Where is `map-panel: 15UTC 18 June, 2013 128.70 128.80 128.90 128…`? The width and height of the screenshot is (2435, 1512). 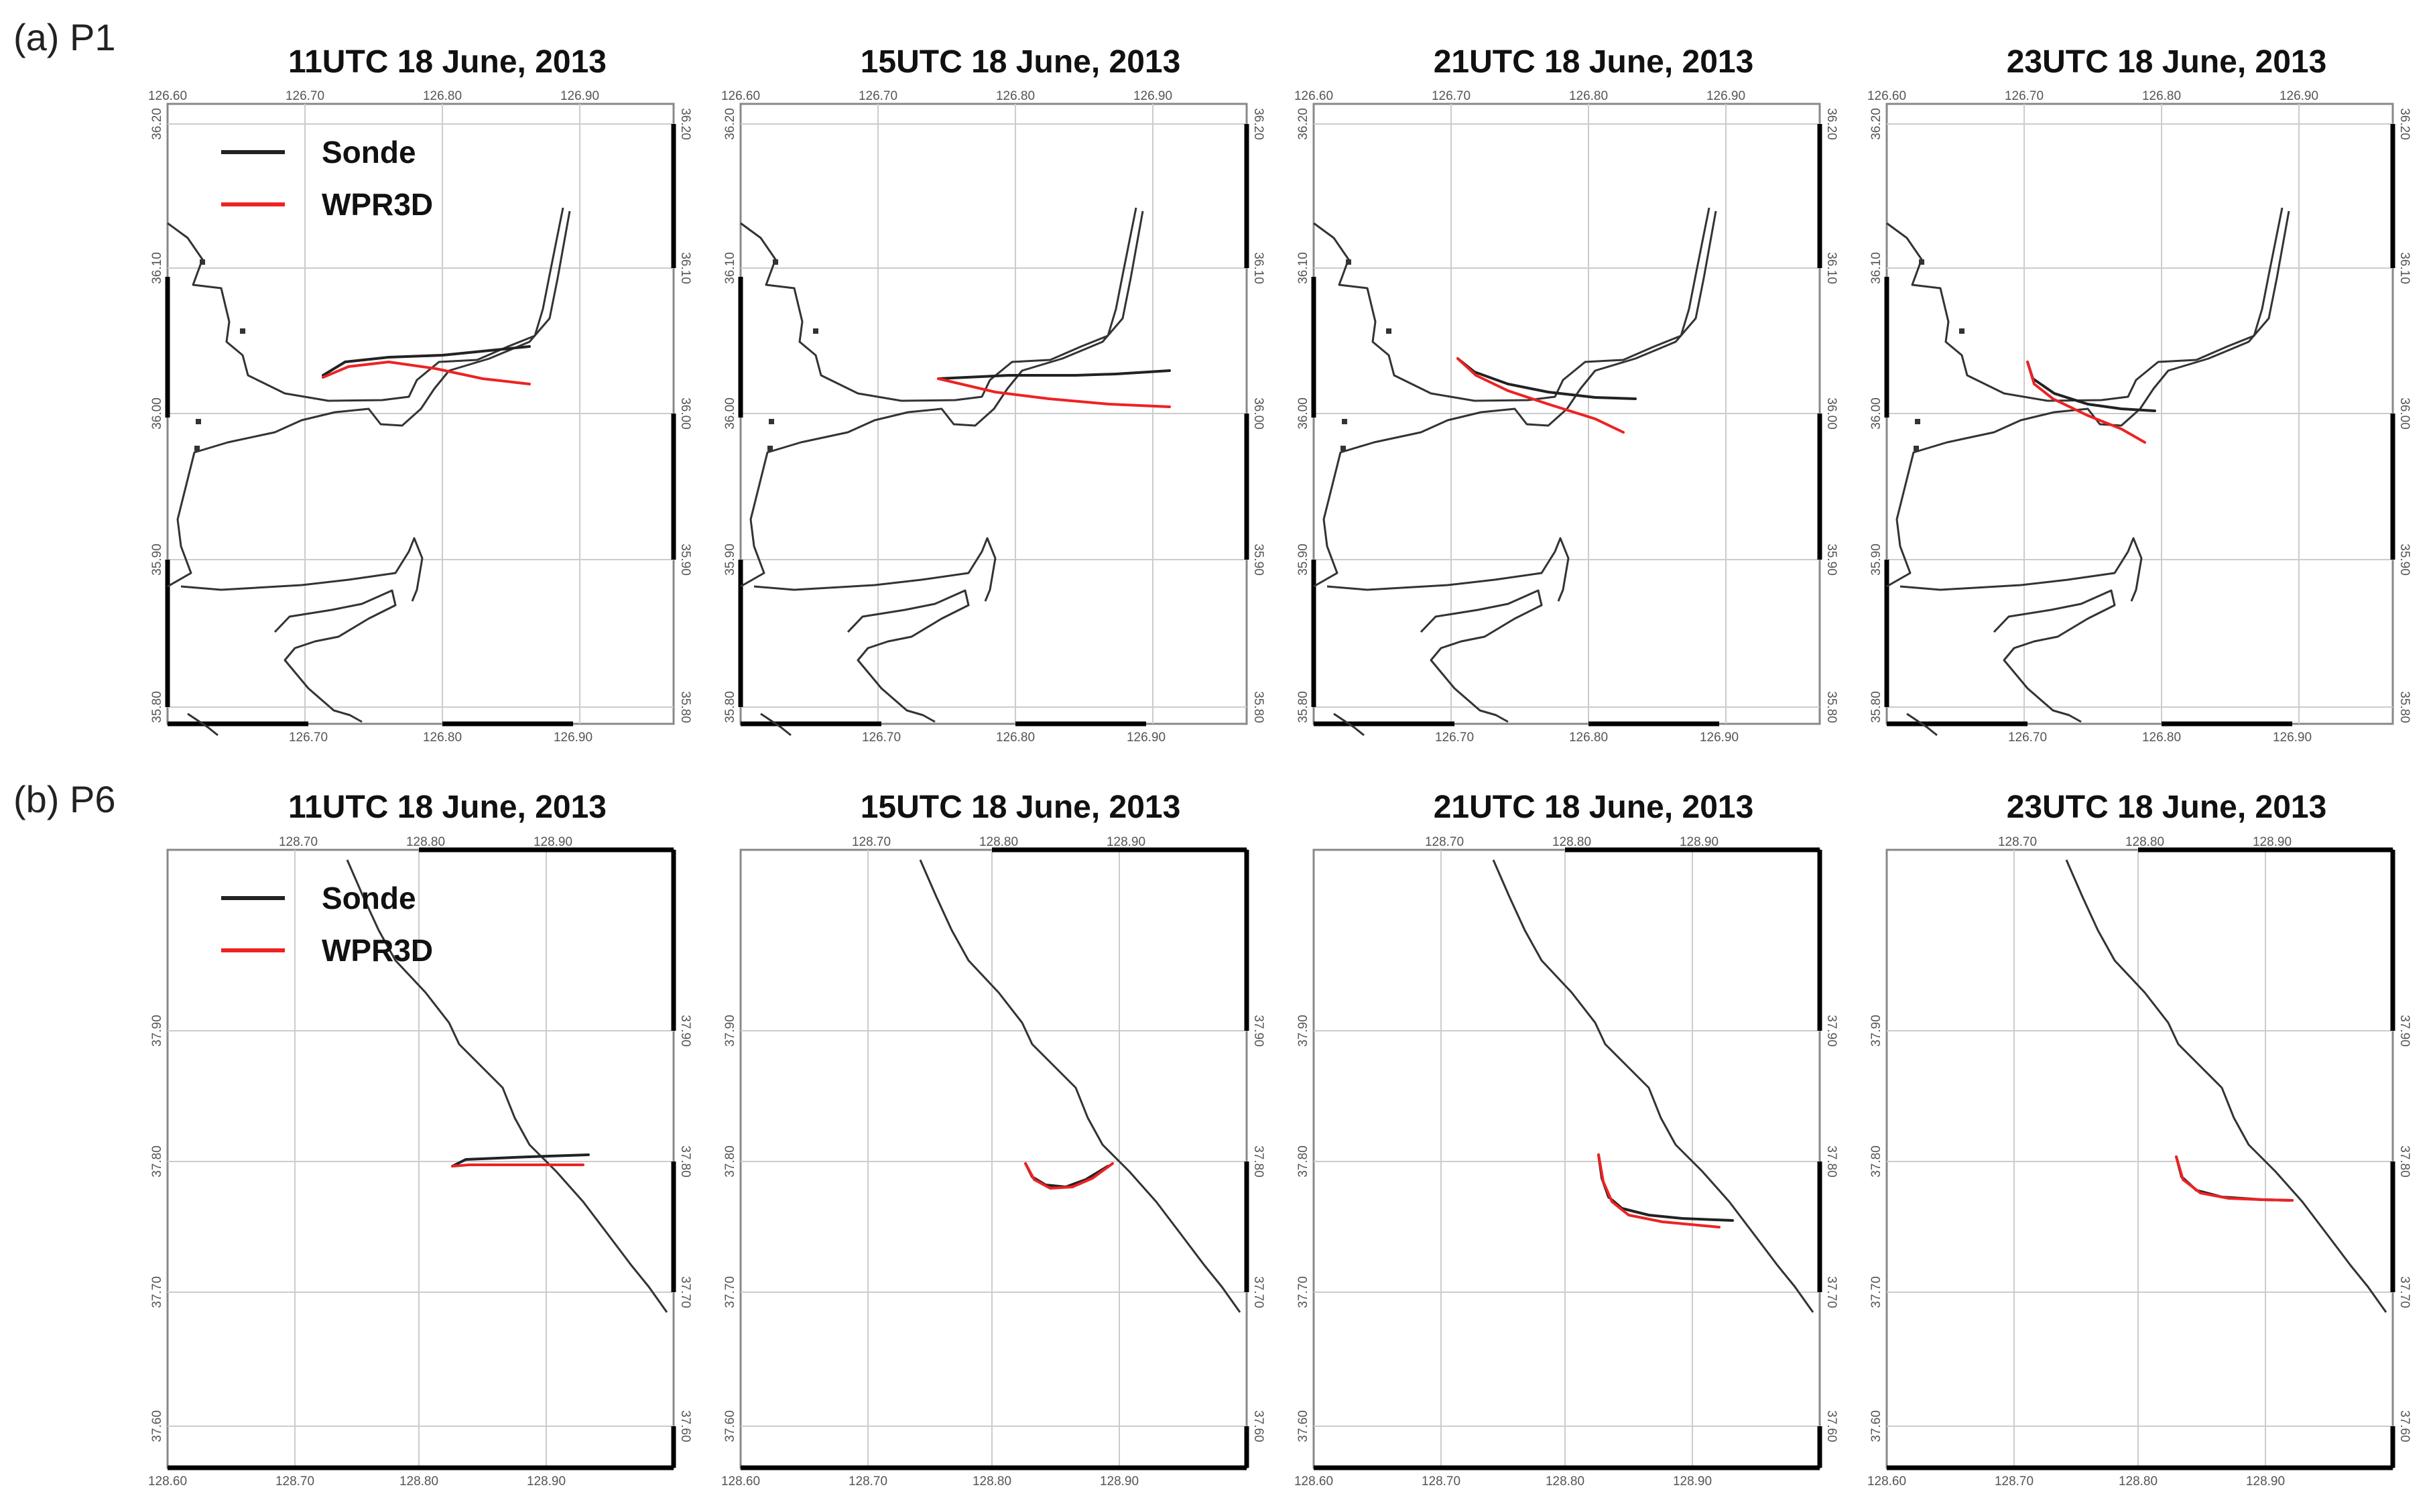
map-panel: 15UTC 18 June, 2013 128.70 128.80 128.90 128… is located at coordinates (993, 1139).